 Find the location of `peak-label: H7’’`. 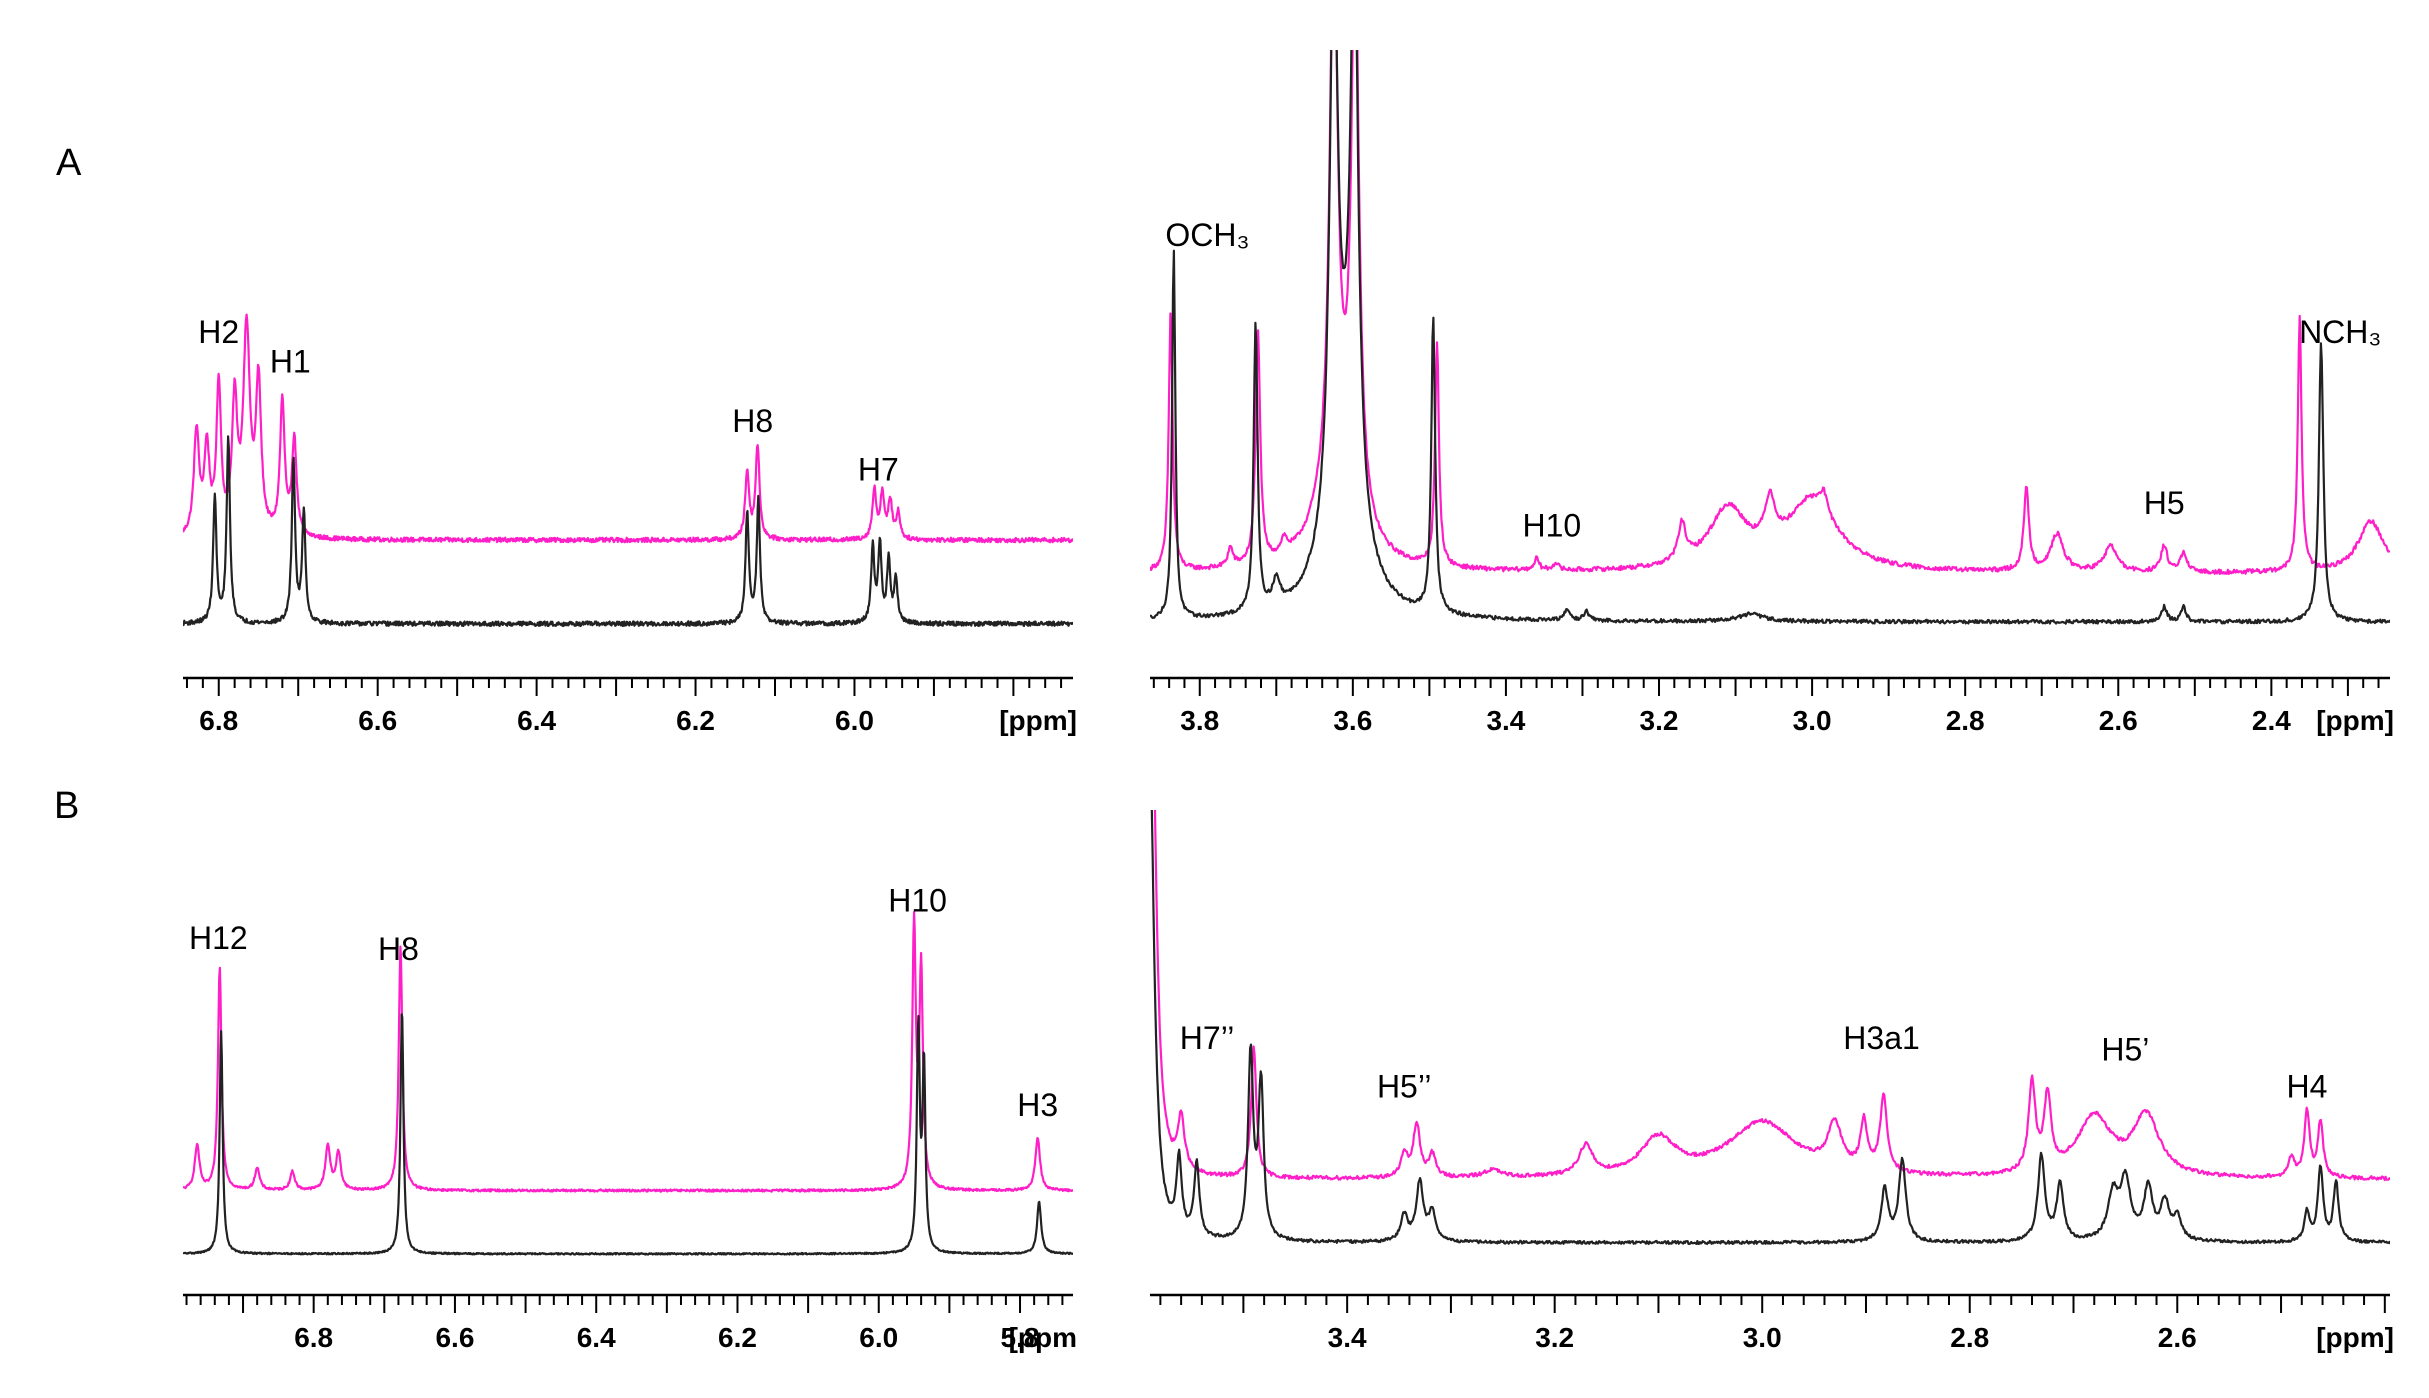

peak-label: H7’’ is located at coordinates (1207, 1038).